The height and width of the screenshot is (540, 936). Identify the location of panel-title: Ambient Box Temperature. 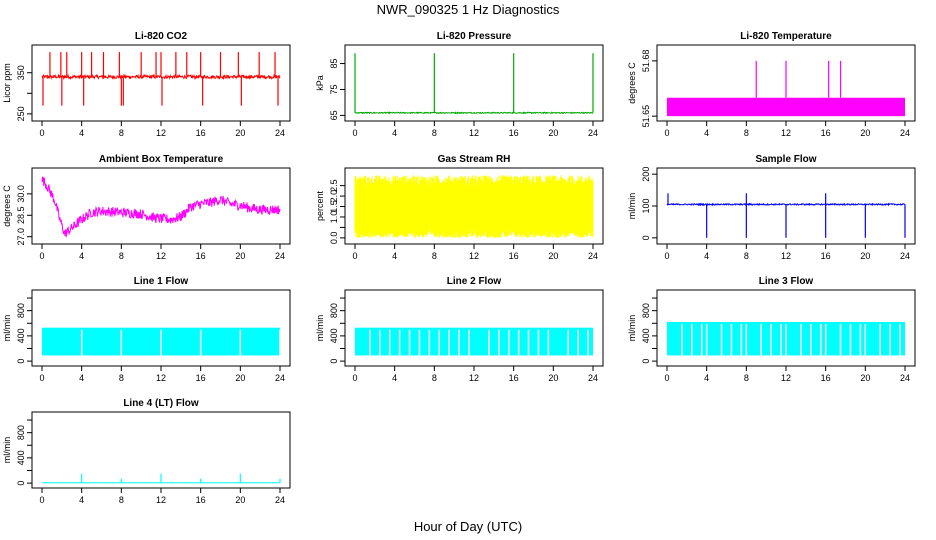
(161, 159).